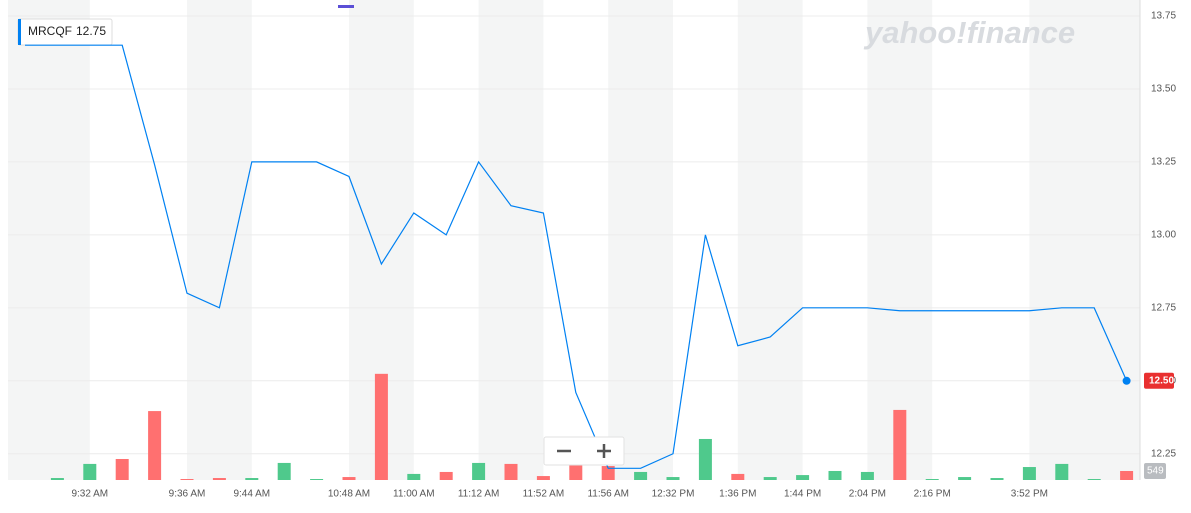 Image resolution: width=1191 pixels, height=513 pixels. What do you see at coordinates (1163, 307) in the screenshot?
I see `y-tick-label: 12.75` at bounding box center [1163, 307].